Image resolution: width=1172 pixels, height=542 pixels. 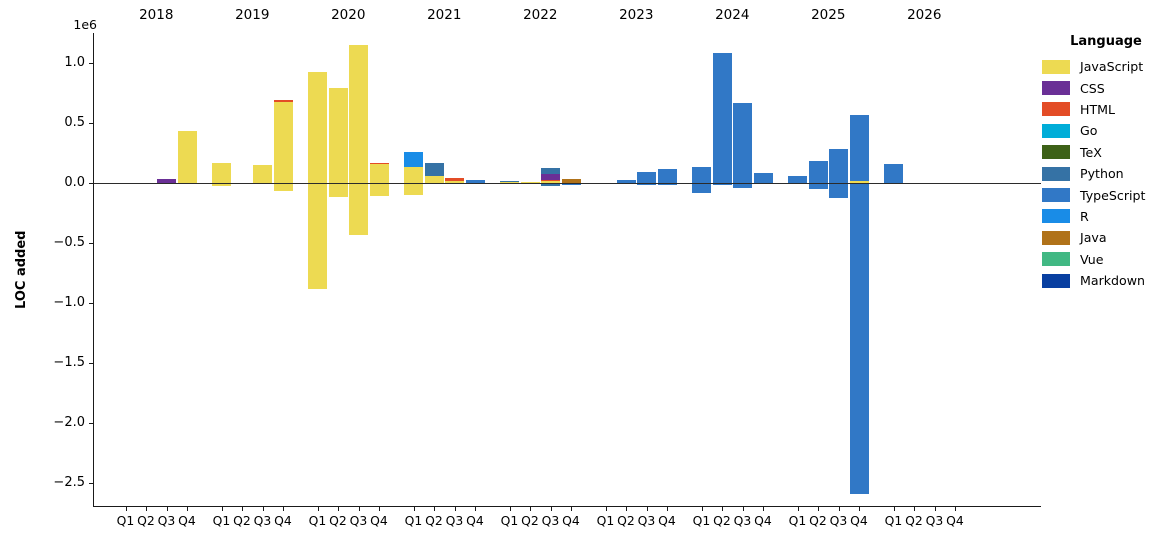 I want to click on legend-item-markdown: Markdown, so click(x=1106, y=280).